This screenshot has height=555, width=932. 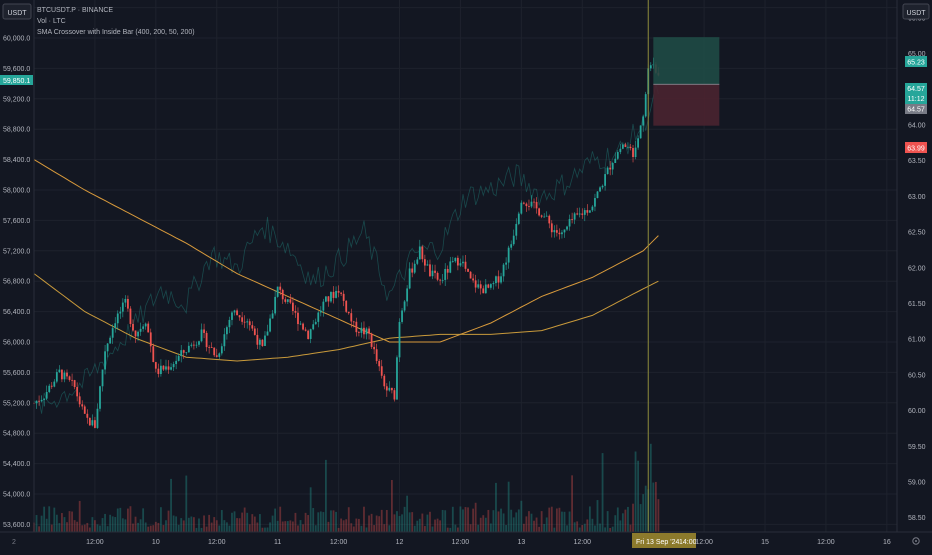 I want to click on time-tick-label: 10, so click(x=156, y=542).